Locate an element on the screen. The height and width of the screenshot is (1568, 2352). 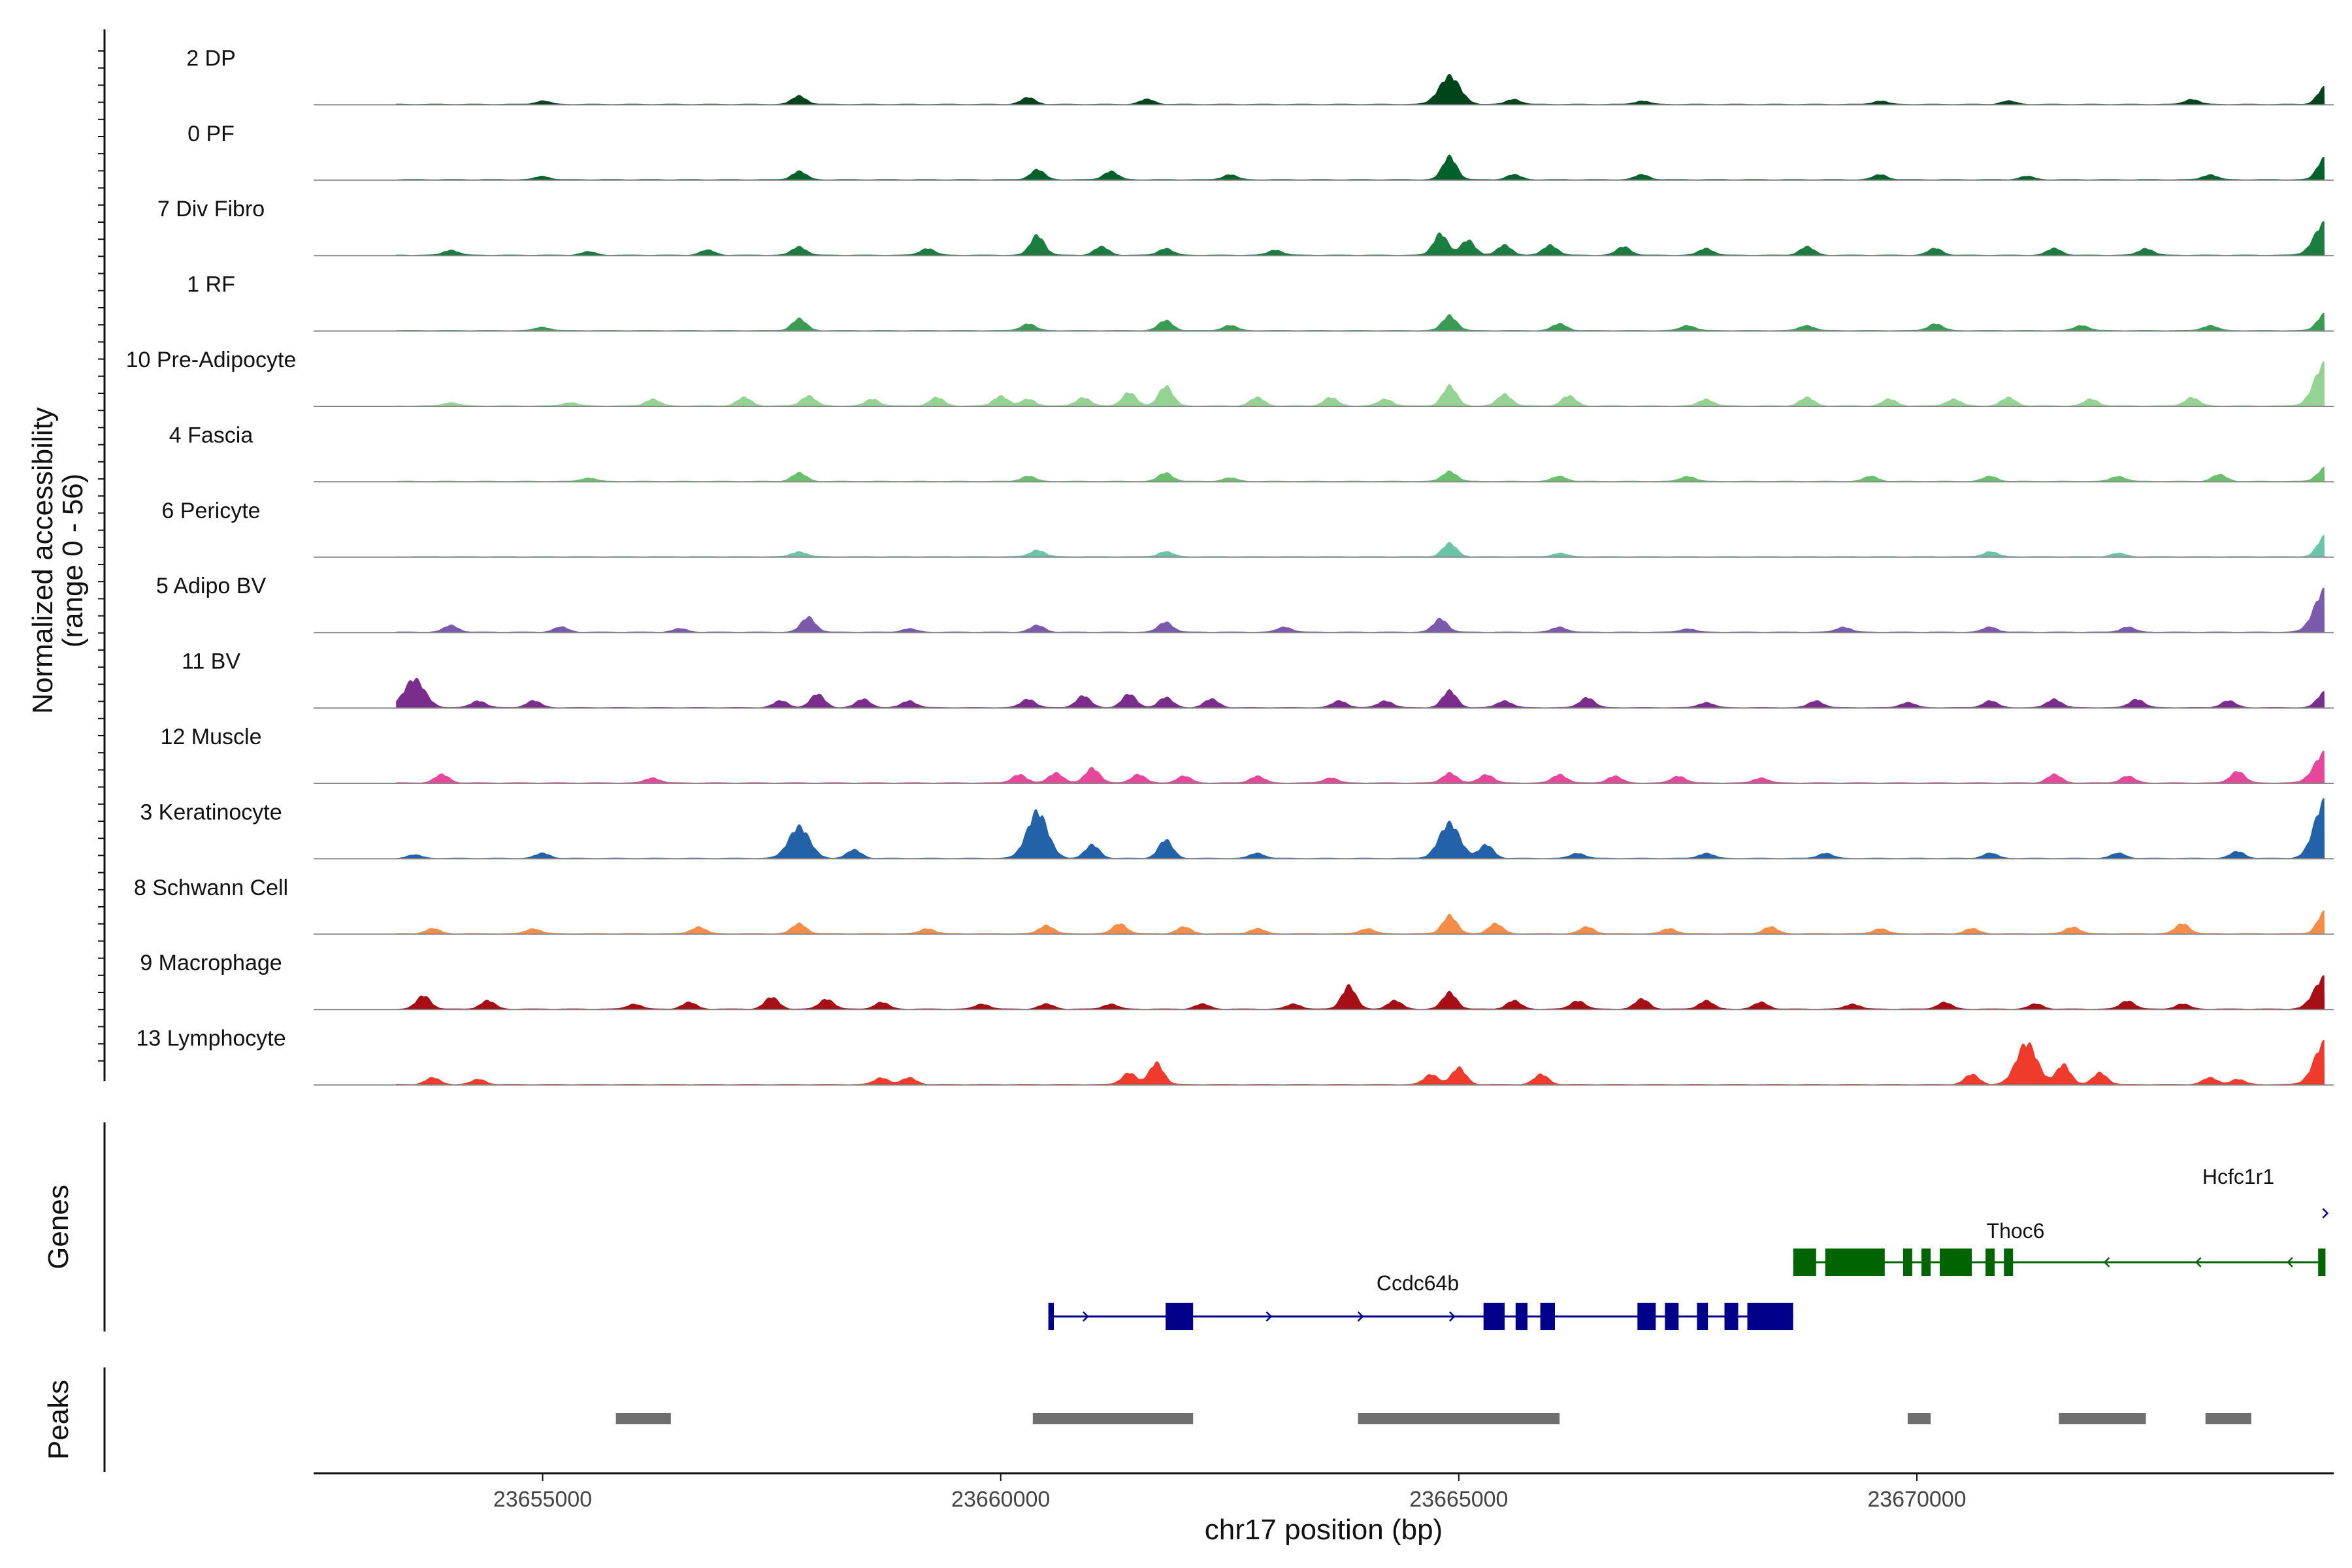
x-tick-label: 23660000 is located at coordinates (1000, 1499).